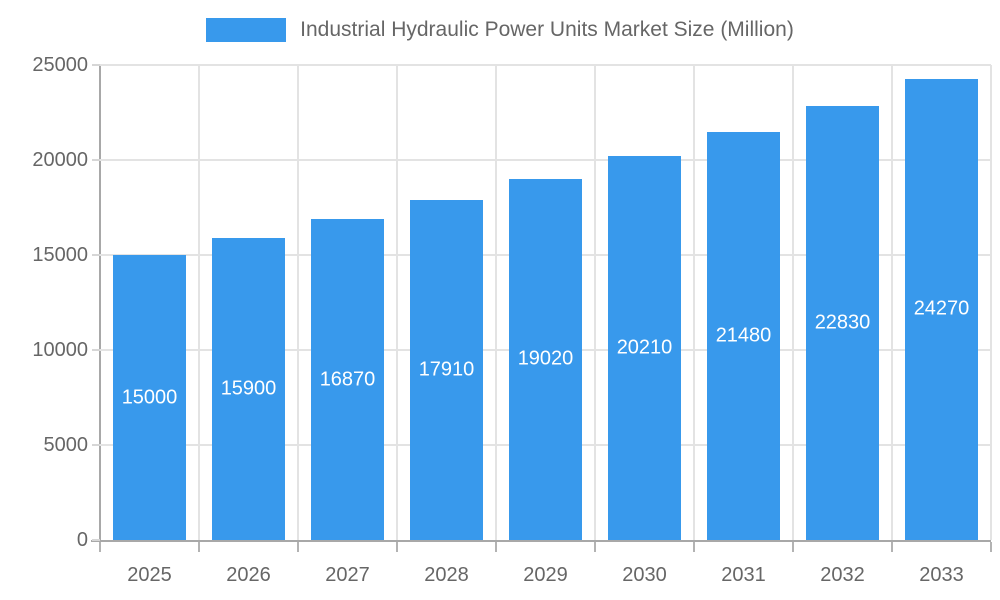  I want to click on x-axis-label: 2031, so click(743, 575).